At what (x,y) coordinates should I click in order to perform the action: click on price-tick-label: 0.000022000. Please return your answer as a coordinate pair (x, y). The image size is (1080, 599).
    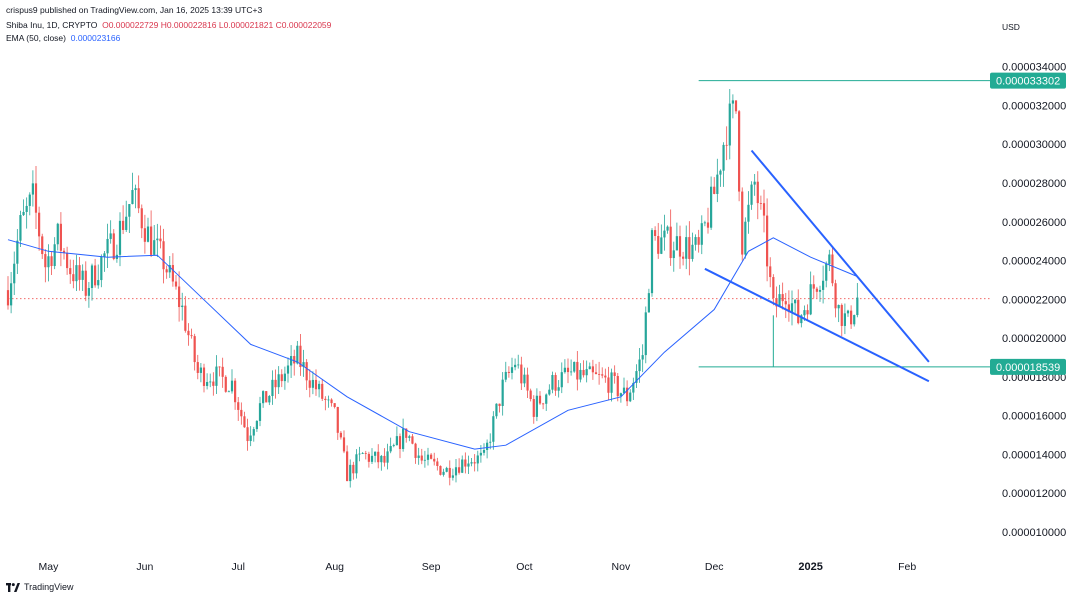
    Looking at the image, I should click on (1034, 300).